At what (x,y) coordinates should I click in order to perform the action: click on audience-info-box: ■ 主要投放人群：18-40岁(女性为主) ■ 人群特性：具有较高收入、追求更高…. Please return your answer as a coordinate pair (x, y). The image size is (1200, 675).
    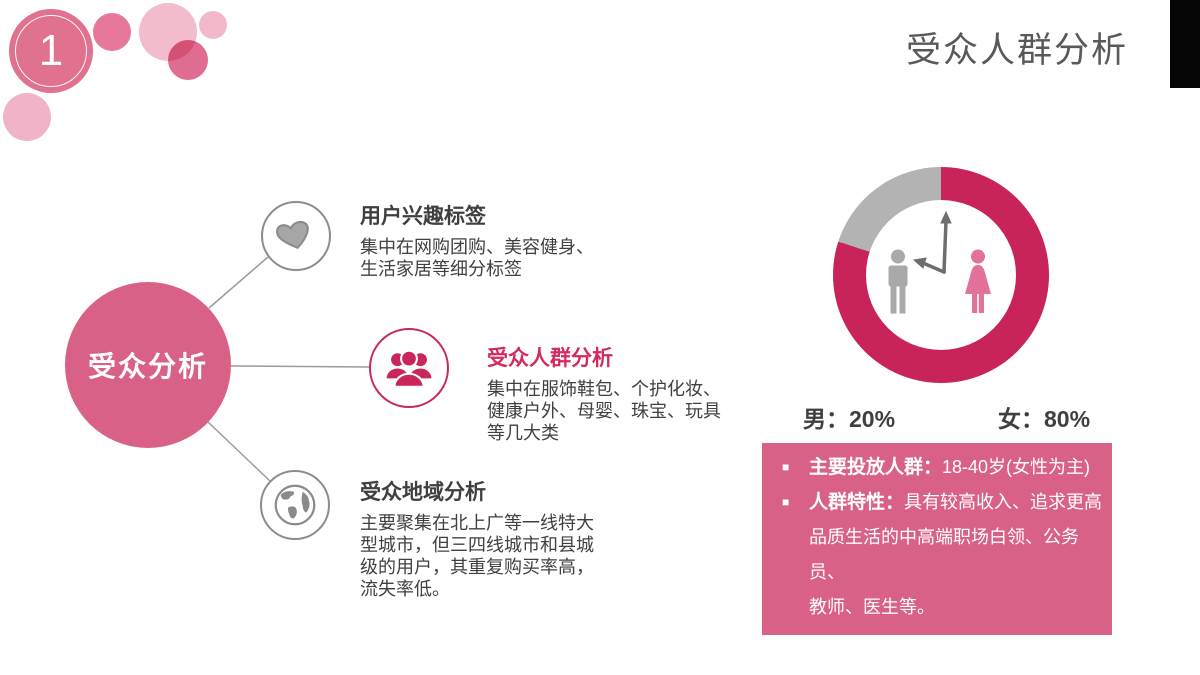
    Looking at the image, I should click on (937, 539).